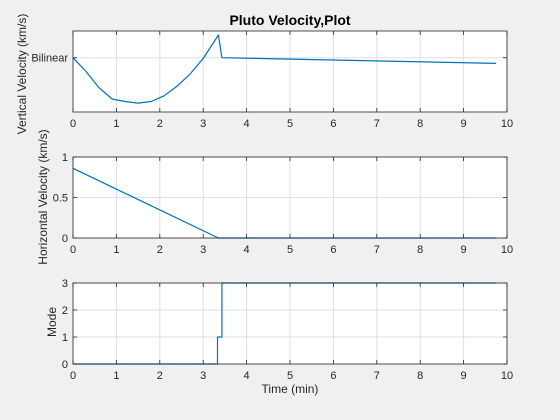  What do you see at coordinates (22, 74) in the screenshot?
I see `y-axis-label: Vertical Velocity (km/s)` at bounding box center [22, 74].